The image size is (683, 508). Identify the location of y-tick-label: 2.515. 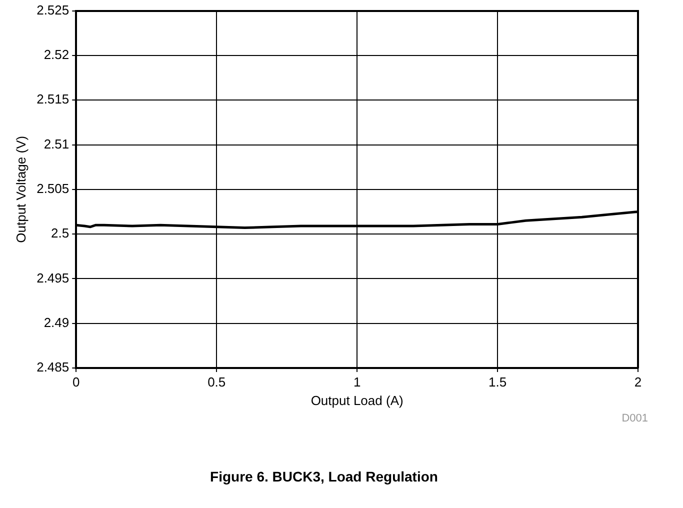
(53, 99).